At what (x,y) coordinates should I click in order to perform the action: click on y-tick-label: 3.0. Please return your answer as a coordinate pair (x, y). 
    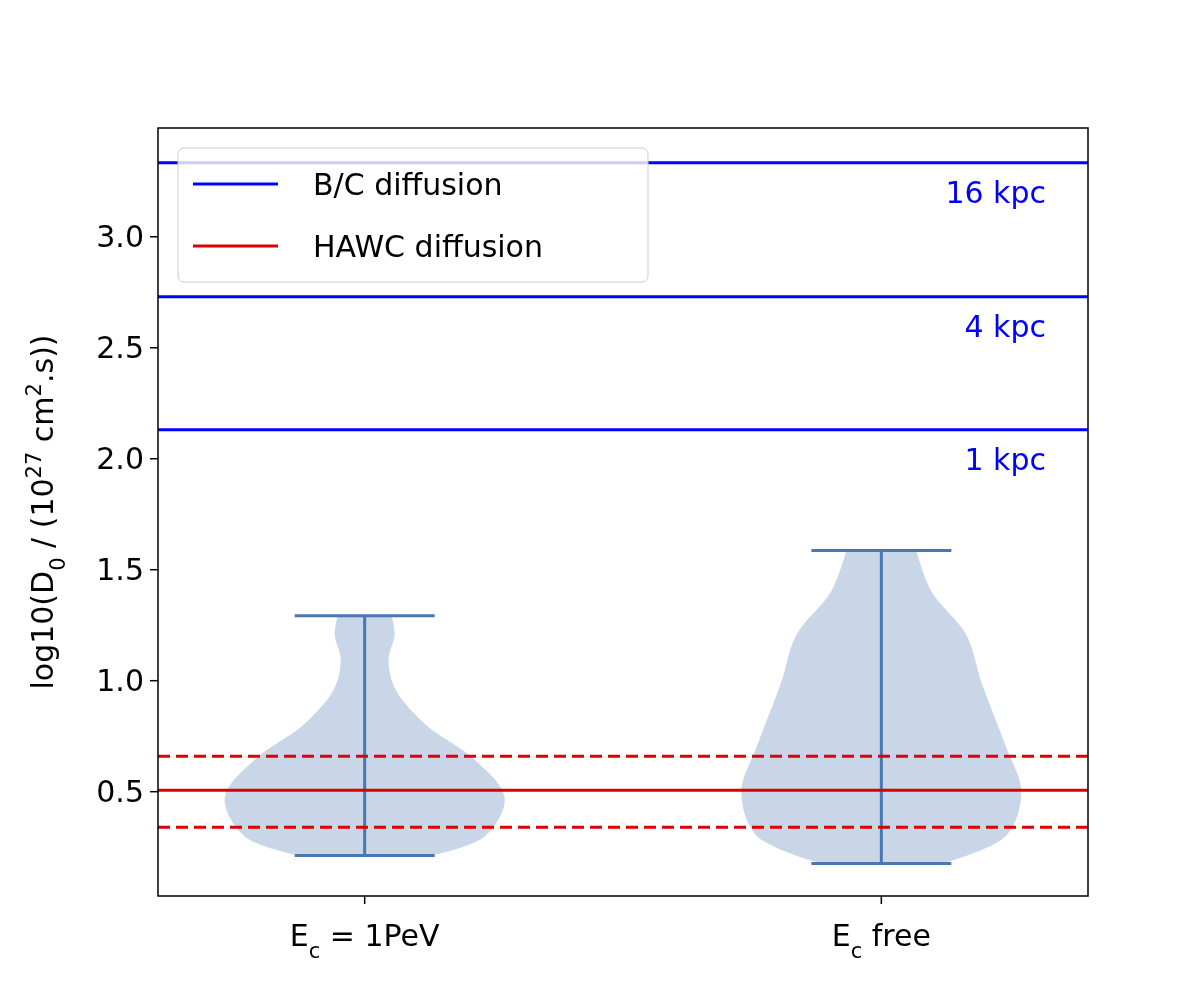
    Looking at the image, I should click on (120, 237).